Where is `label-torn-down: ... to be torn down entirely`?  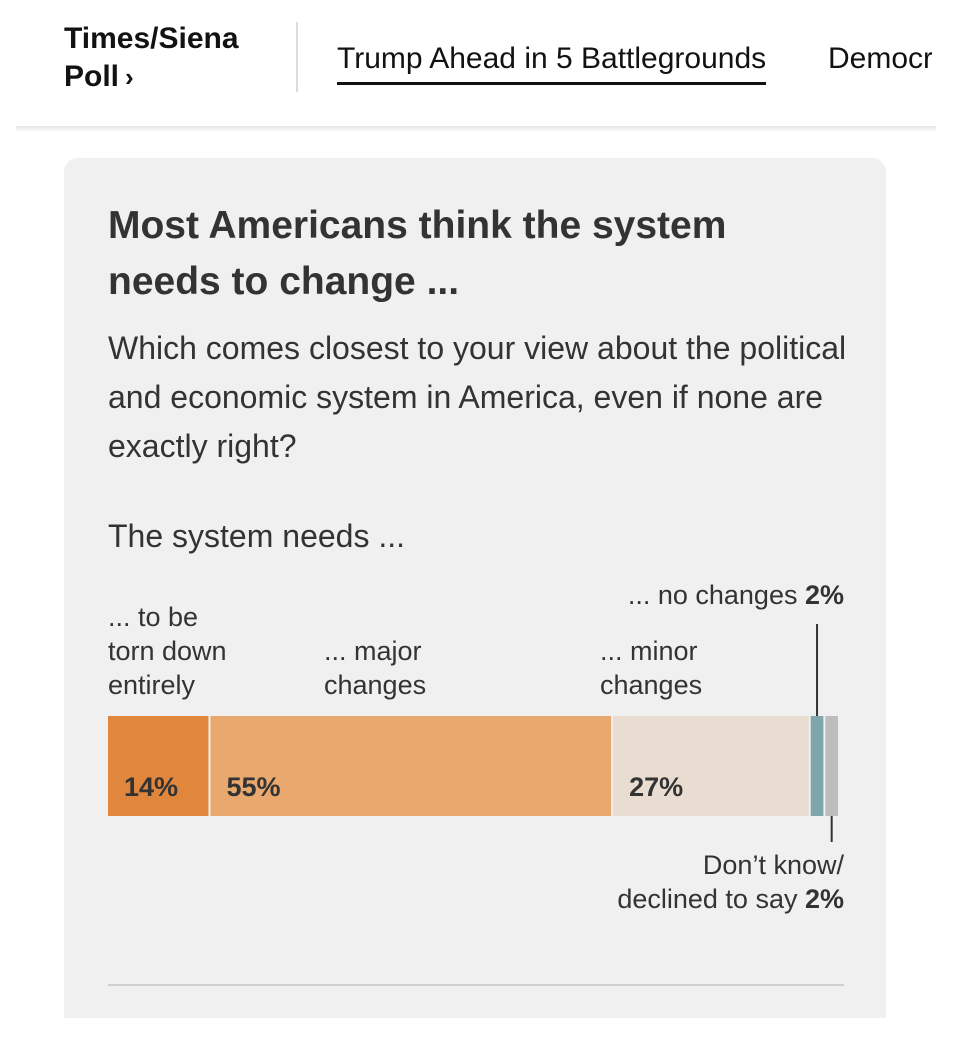
label-torn-down: ... to be torn down entirely is located at coordinates (167, 651).